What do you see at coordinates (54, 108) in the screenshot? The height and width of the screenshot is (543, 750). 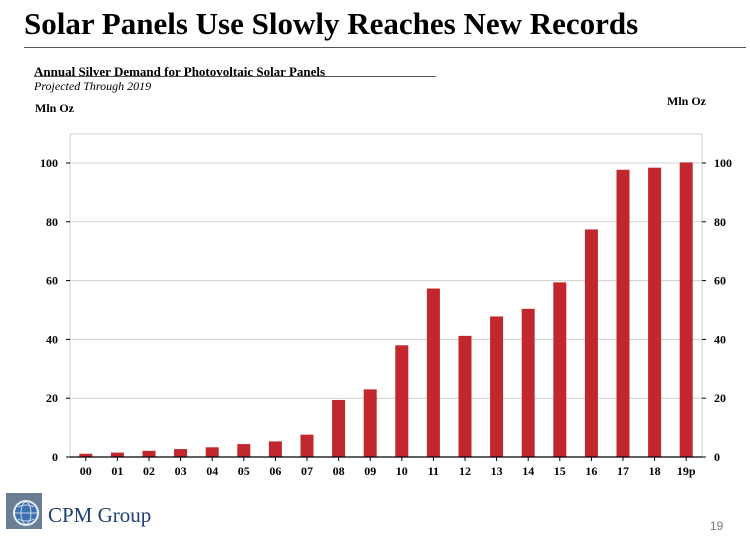 I see `y-axis-label-left: Mln Oz` at bounding box center [54, 108].